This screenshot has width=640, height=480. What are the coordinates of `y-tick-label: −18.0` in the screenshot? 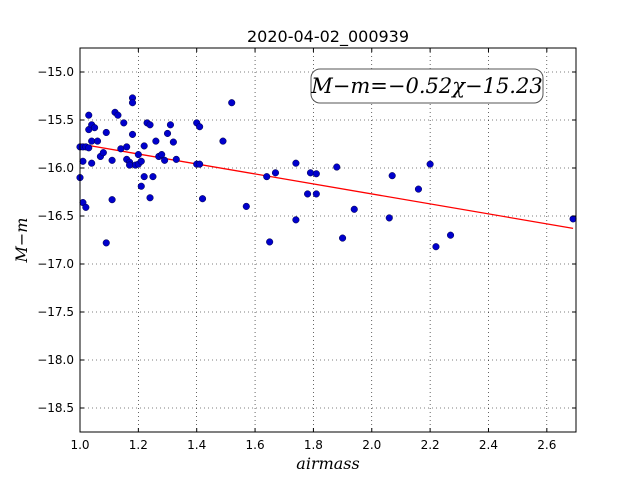 It's located at (55, 360).